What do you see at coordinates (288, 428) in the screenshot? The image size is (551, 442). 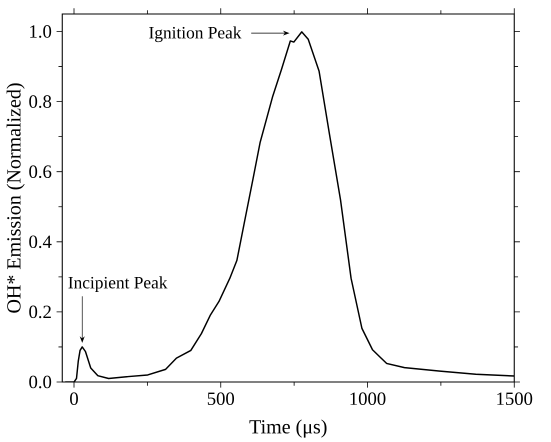 I see `x-axis-title: Time (μs)` at bounding box center [288, 428].